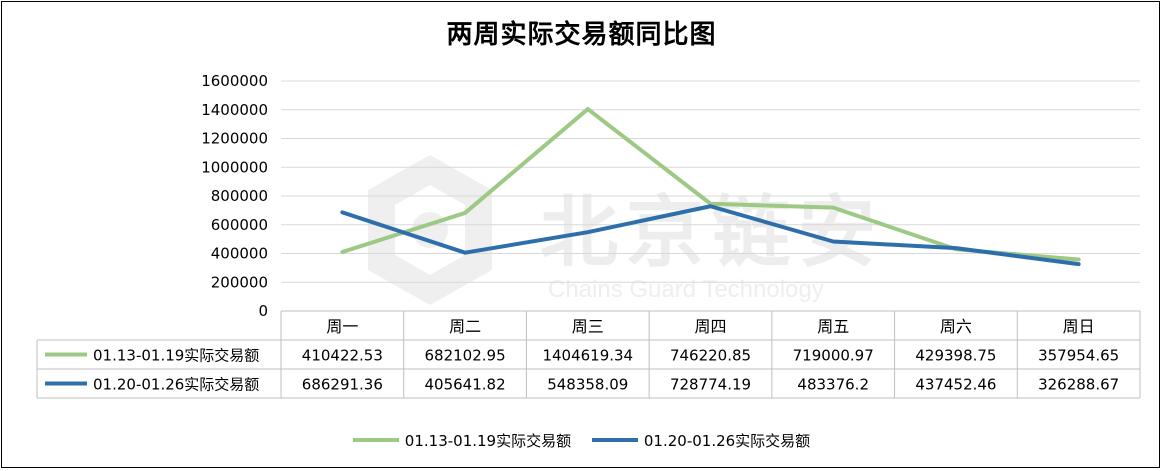  I want to click on data-label: 357954.65, so click(1078, 356).